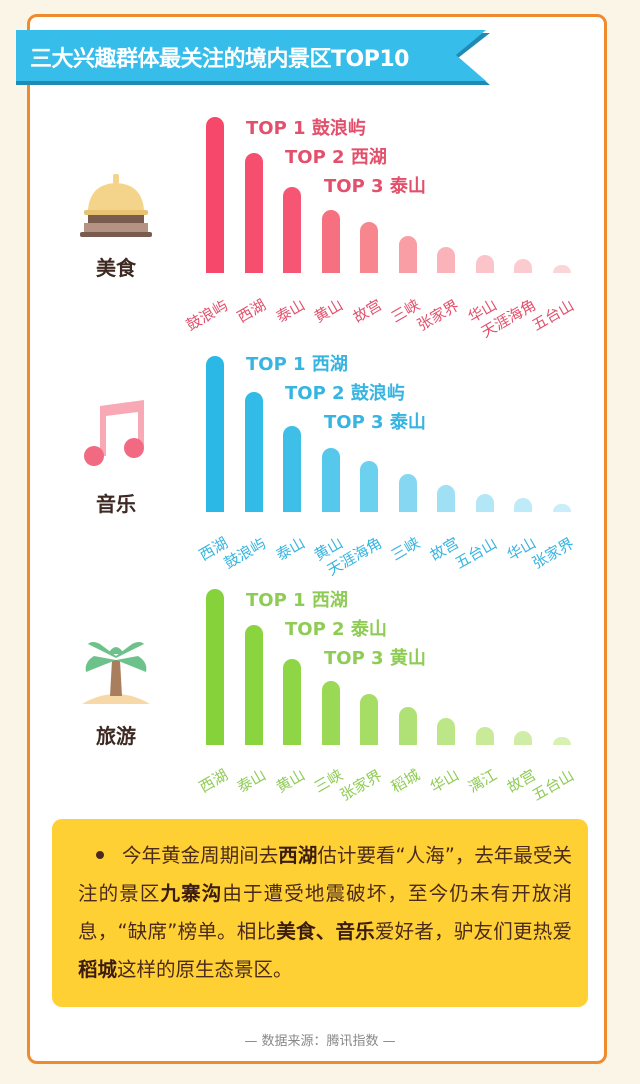 This screenshot has width=640, height=1084. What do you see at coordinates (336, 157) in the screenshot?
I see `top-rank-label-2: TOP 2 西湖` at bounding box center [336, 157].